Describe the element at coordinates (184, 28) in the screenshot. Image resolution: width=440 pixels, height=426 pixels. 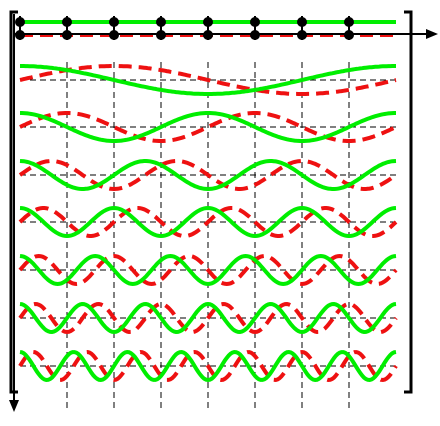
I see `sample-markers` at that location.